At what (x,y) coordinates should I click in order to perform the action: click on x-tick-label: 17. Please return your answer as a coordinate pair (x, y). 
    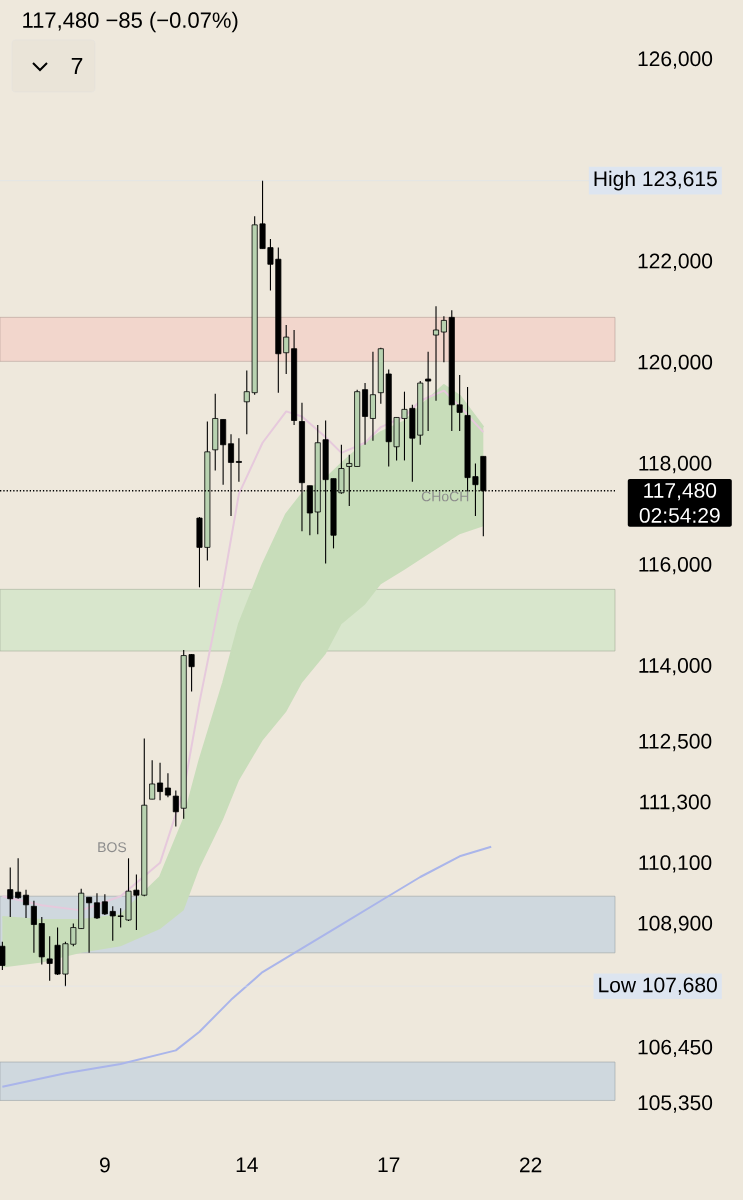
    Looking at the image, I should click on (389, 1164).